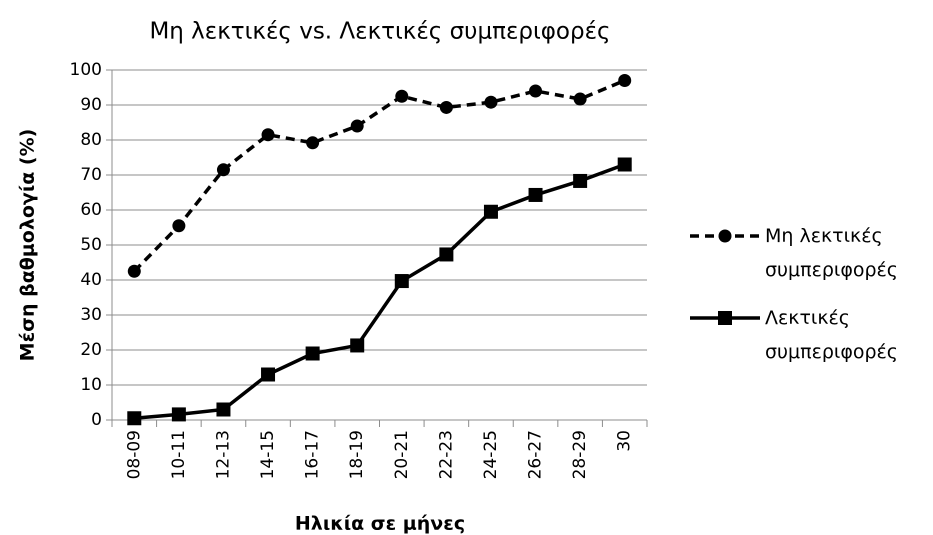  Describe the element at coordinates (91, 210) in the screenshot. I see `y-tick-label: 60` at that location.